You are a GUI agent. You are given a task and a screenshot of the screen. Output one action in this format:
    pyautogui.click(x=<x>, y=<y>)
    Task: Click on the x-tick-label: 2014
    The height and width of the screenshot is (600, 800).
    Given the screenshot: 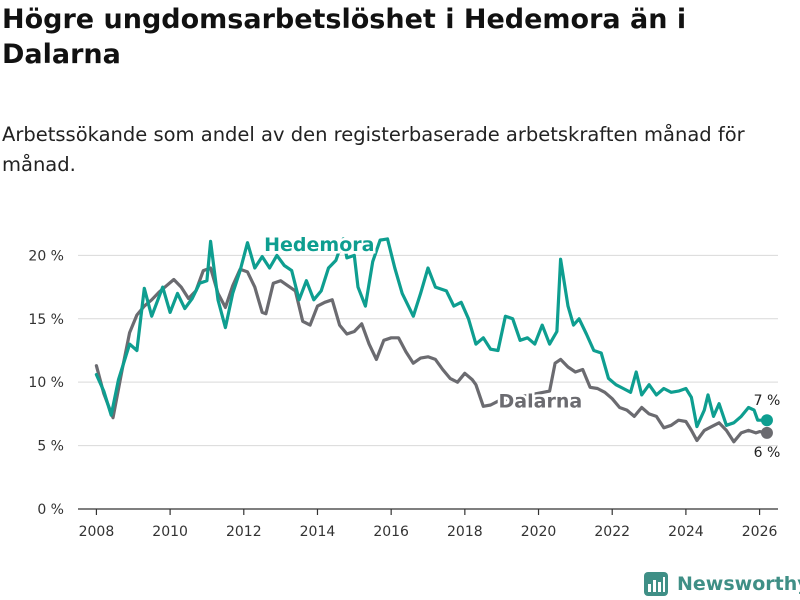 What is the action you would take?
    pyautogui.click(x=318, y=532)
    